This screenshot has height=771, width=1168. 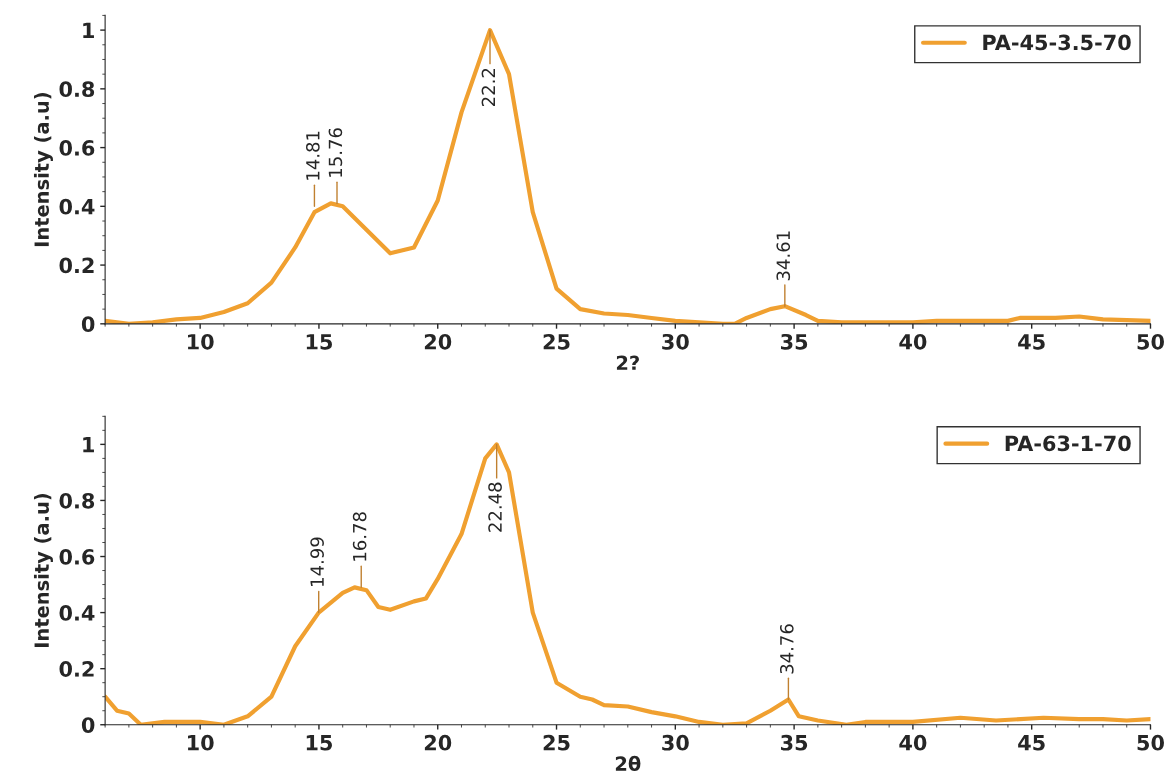 What do you see at coordinates (359, 536) in the screenshot?
I see `annotation: 16.78` at bounding box center [359, 536].